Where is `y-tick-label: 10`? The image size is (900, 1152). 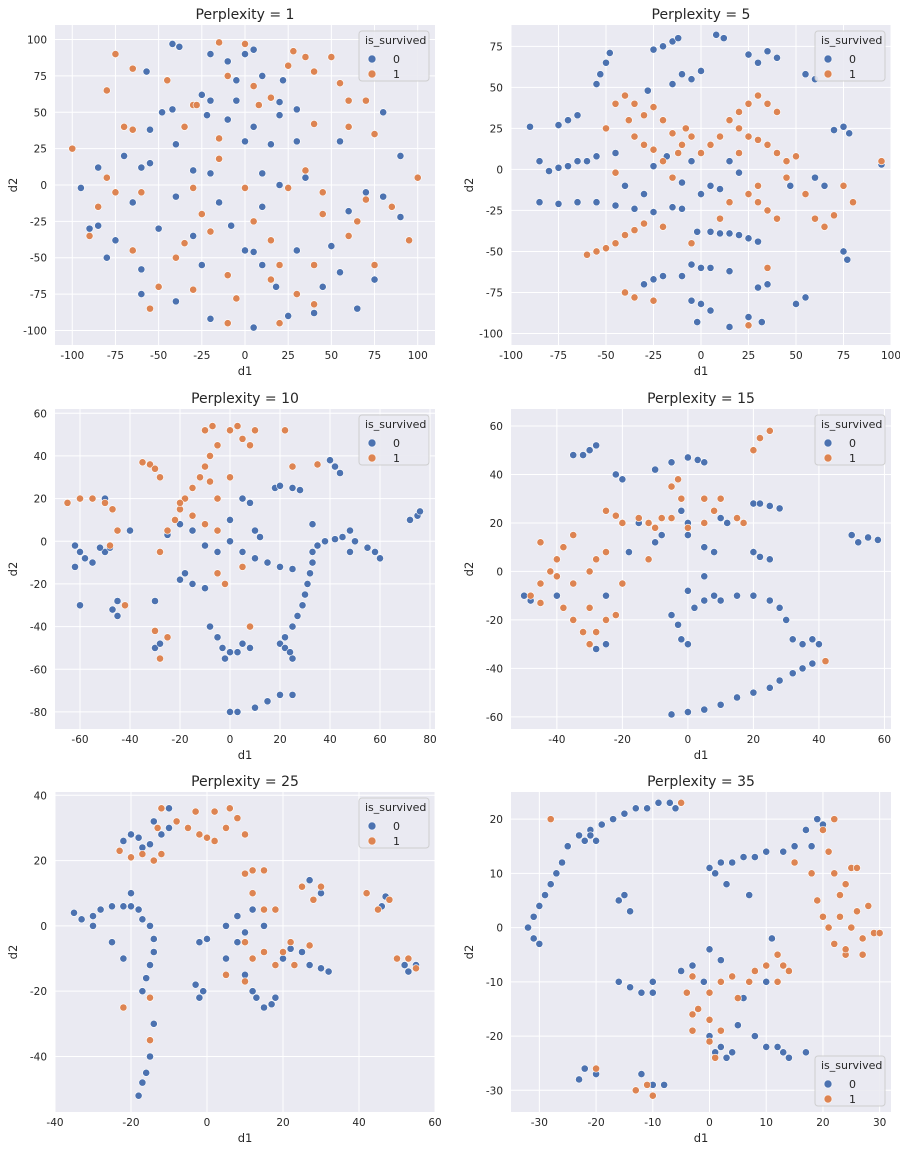
y-tick-label: 10 is located at coordinates (496, 874).